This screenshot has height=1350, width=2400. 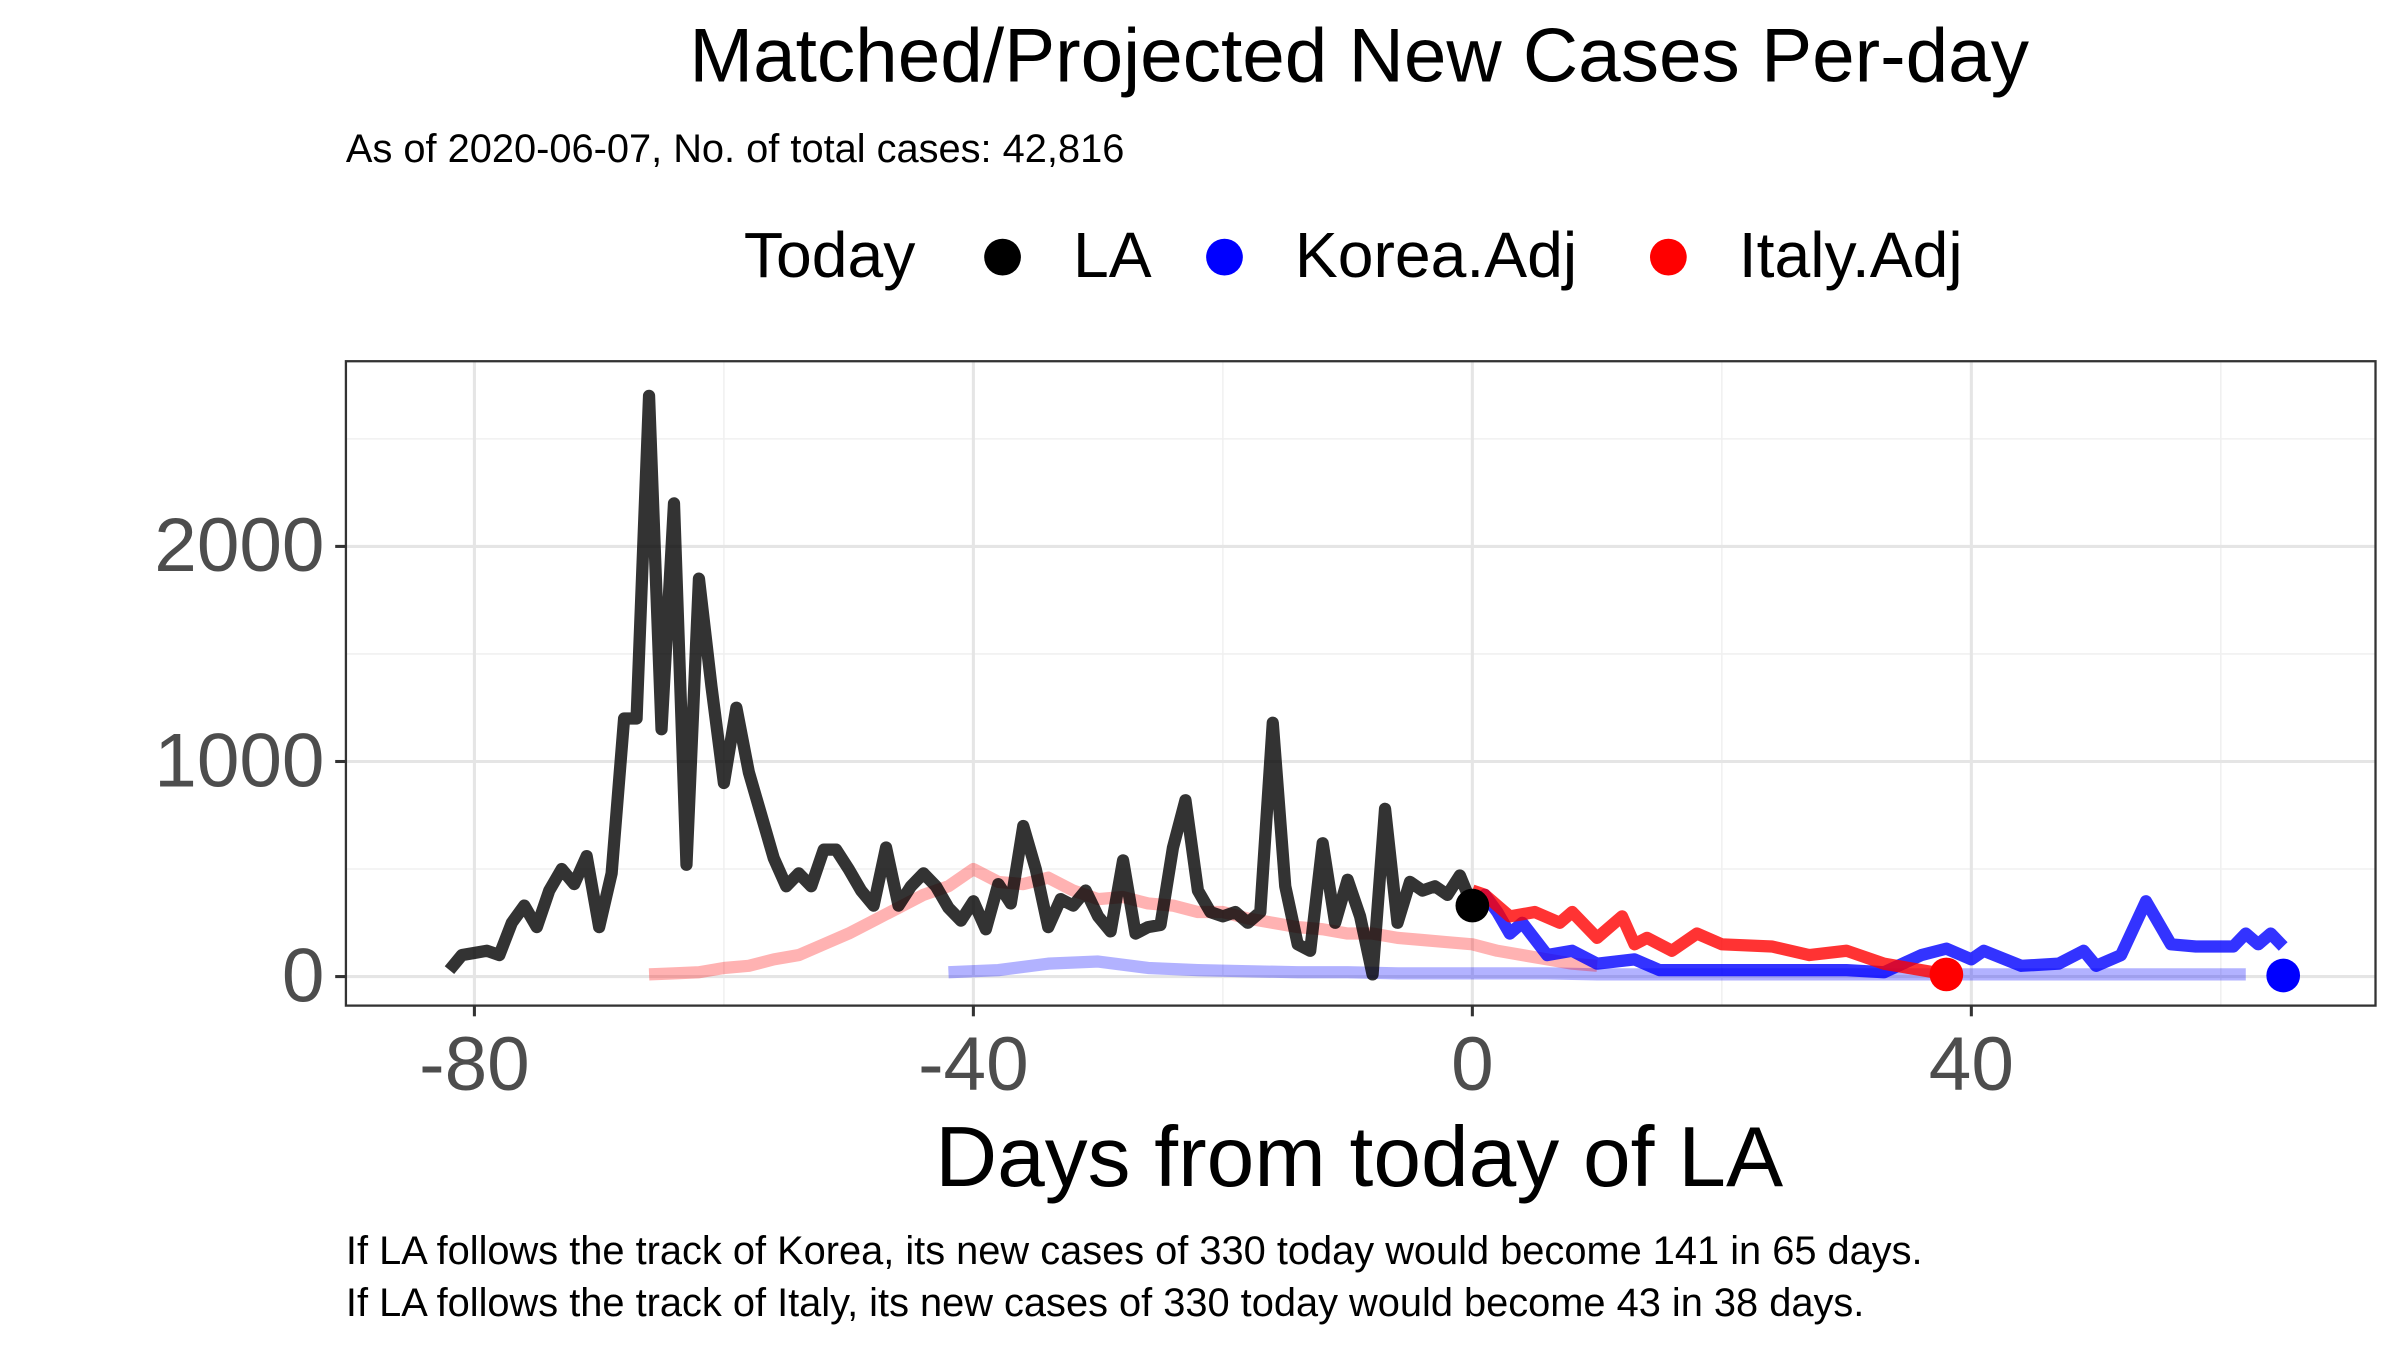 I want to click on chart-title: Matched/Projected New Cases Per-day, so click(x=1359, y=55).